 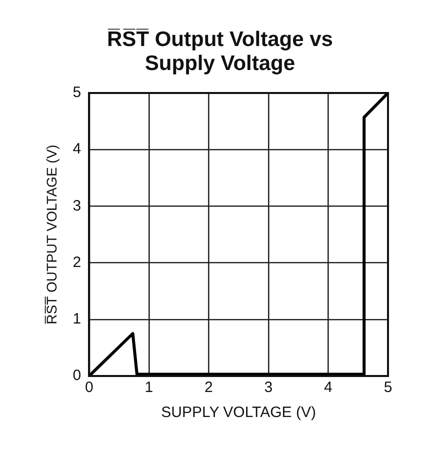 What do you see at coordinates (77, 319) in the screenshot?
I see `y-tick-label: 1` at bounding box center [77, 319].